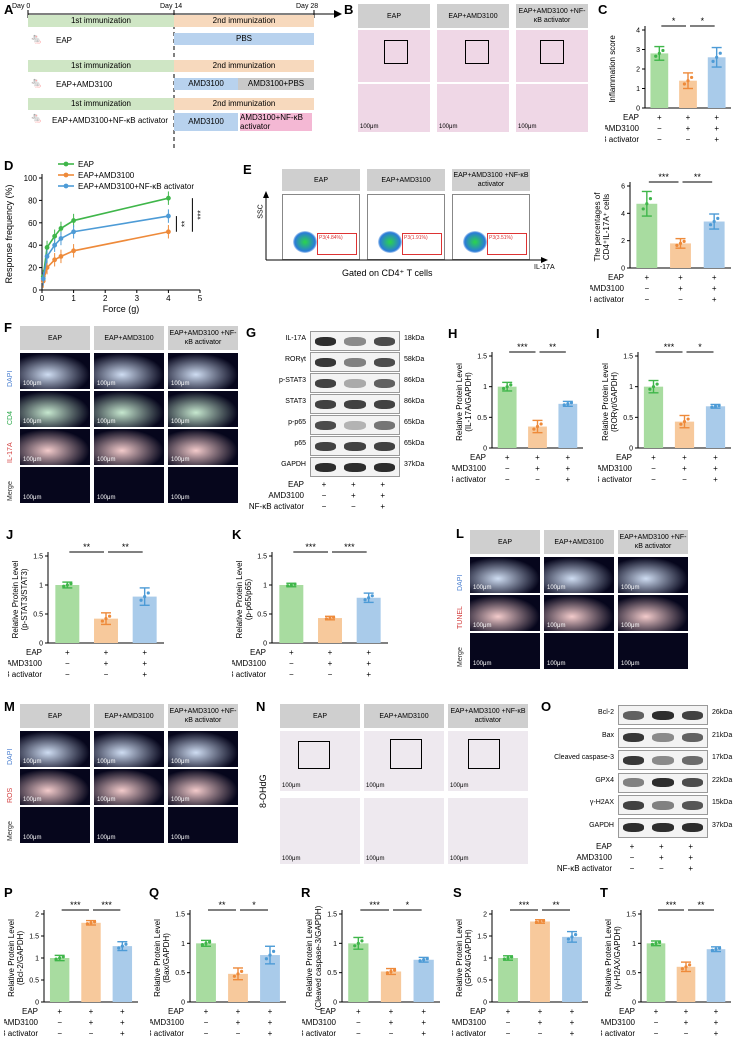 Image resolution: width=745 pixels, height=1054 pixels. I want to click on channel-label: Merge, so click(10, 831).